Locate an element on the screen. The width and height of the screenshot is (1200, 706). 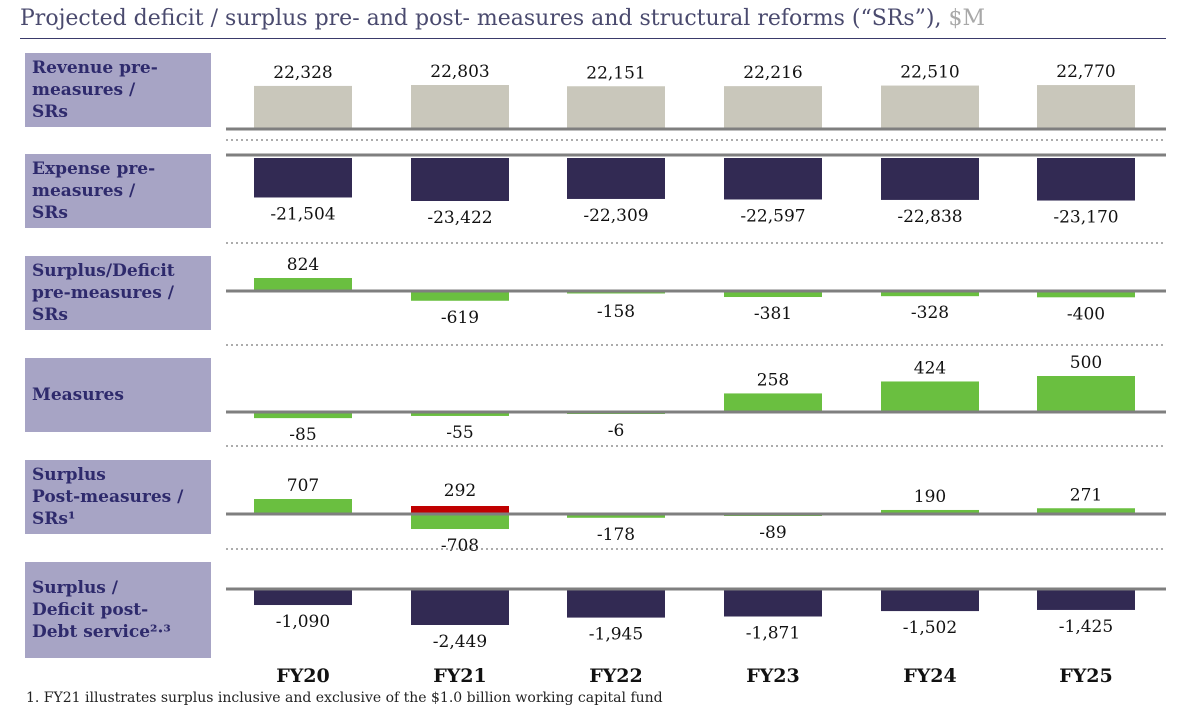
panel-3-bar-FY25 is located at coordinates (1086, 294).